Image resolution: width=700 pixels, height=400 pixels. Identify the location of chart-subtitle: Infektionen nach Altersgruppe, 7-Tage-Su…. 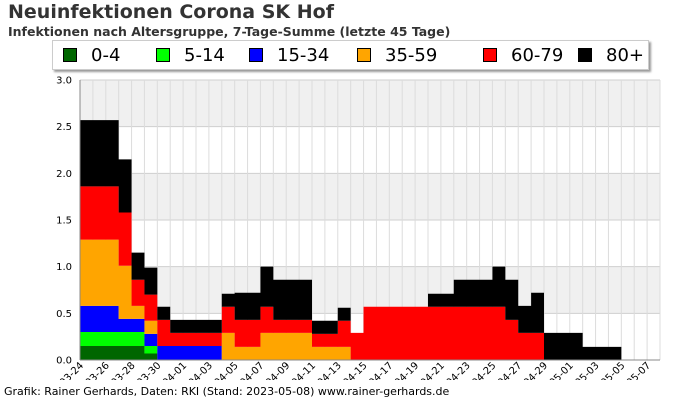
(229, 31).